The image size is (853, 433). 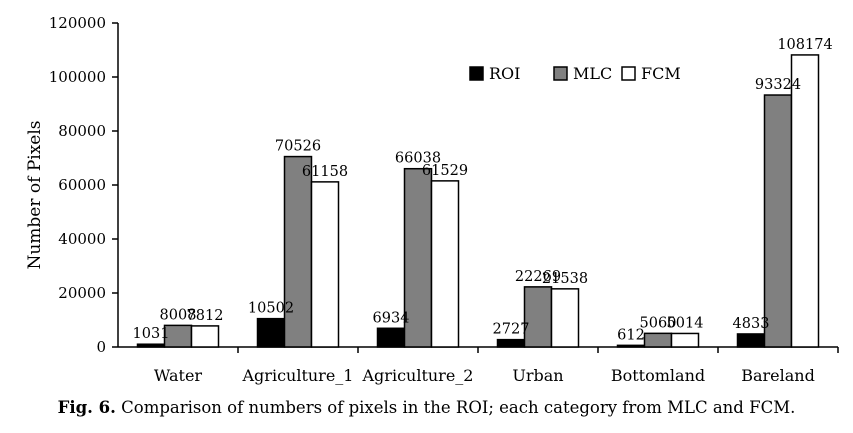 What do you see at coordinates (751, 324) in the screenshot?
I see `data-label: 4833` at bounding box center [751, 324].